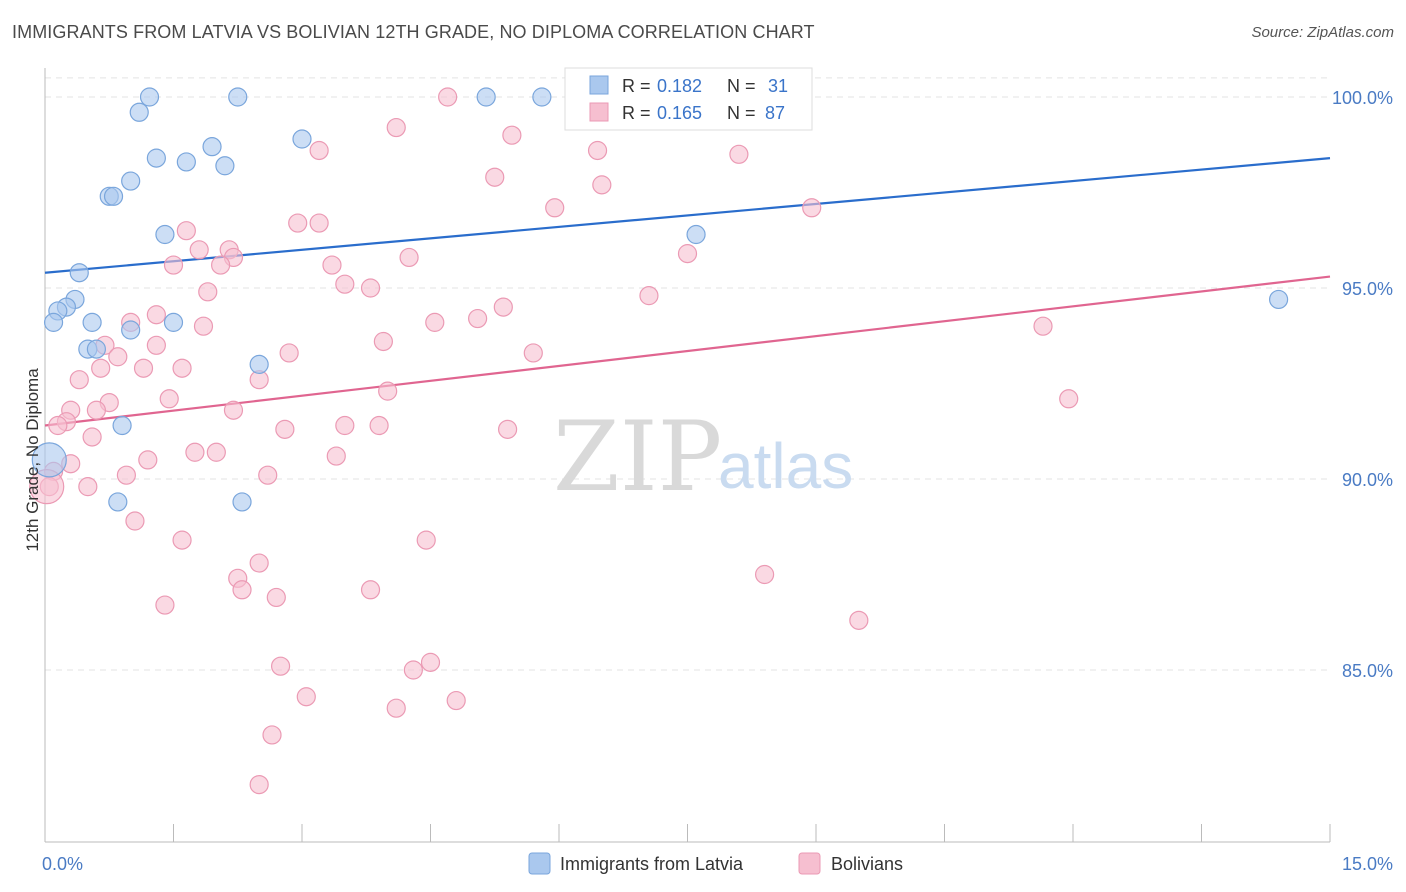  I want to click on legend-r-label-bolivians: R =, so click(636, 113).